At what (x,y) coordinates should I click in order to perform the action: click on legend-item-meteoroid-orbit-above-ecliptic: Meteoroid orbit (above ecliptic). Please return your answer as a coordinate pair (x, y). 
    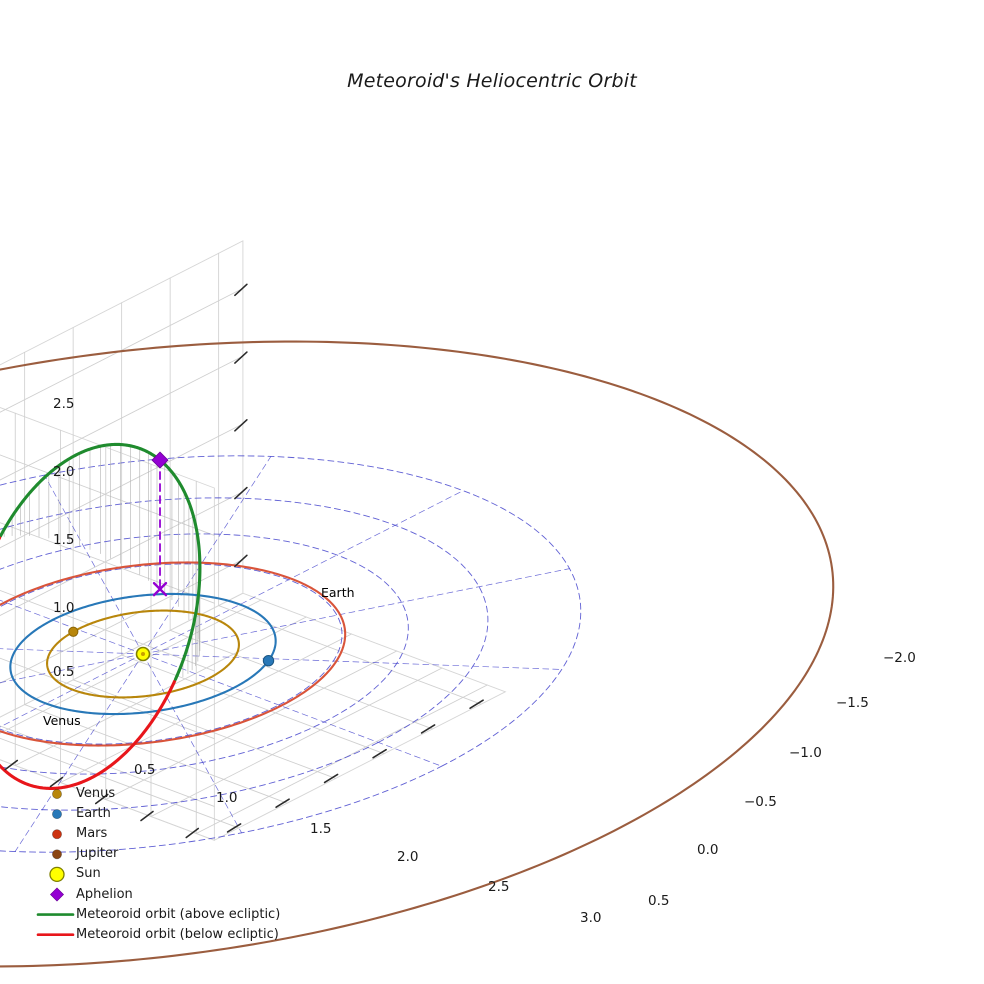
    Looking at the image, I should click on (178, 914).